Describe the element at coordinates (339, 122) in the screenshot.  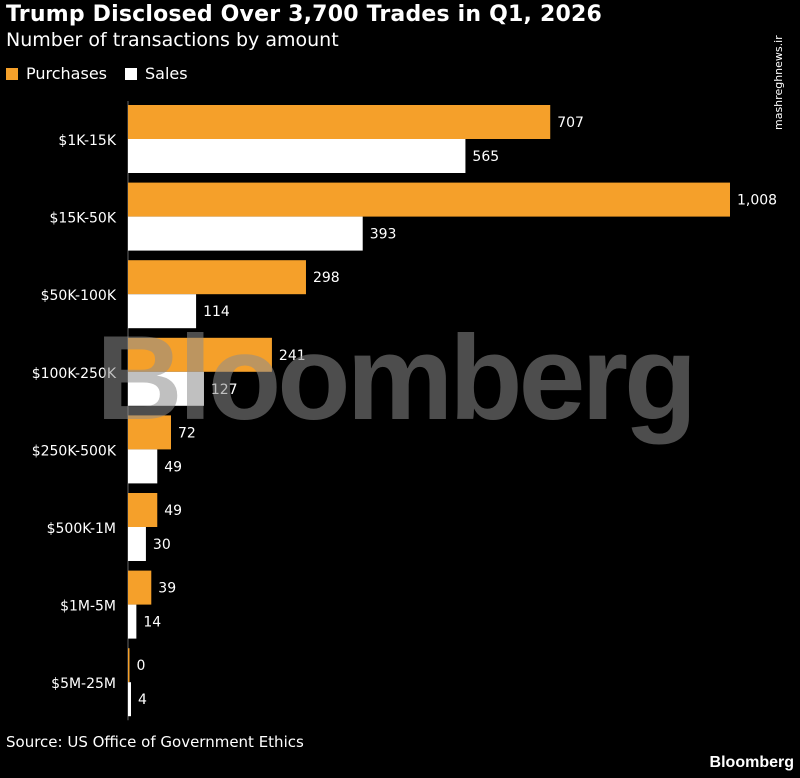
I see `bar-purchases-1k-15k` at that location.